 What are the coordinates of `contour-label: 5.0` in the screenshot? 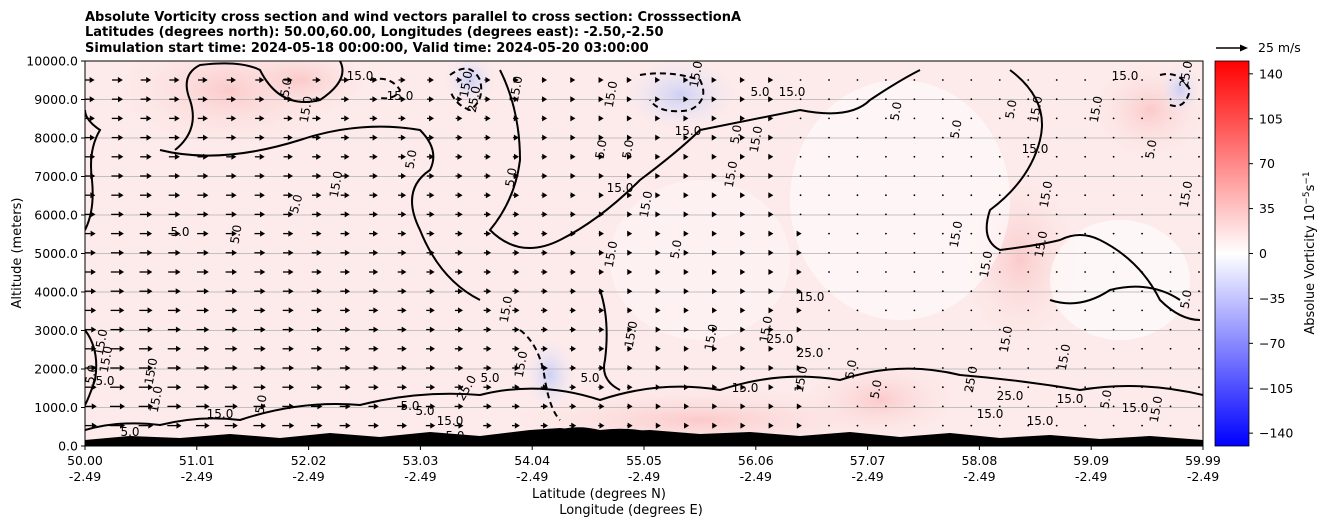 It's located at (129, 432).